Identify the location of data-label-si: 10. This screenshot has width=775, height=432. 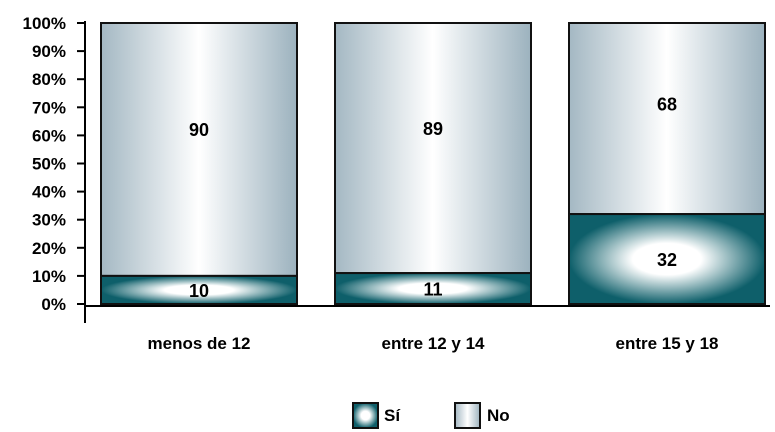
(199, 291).